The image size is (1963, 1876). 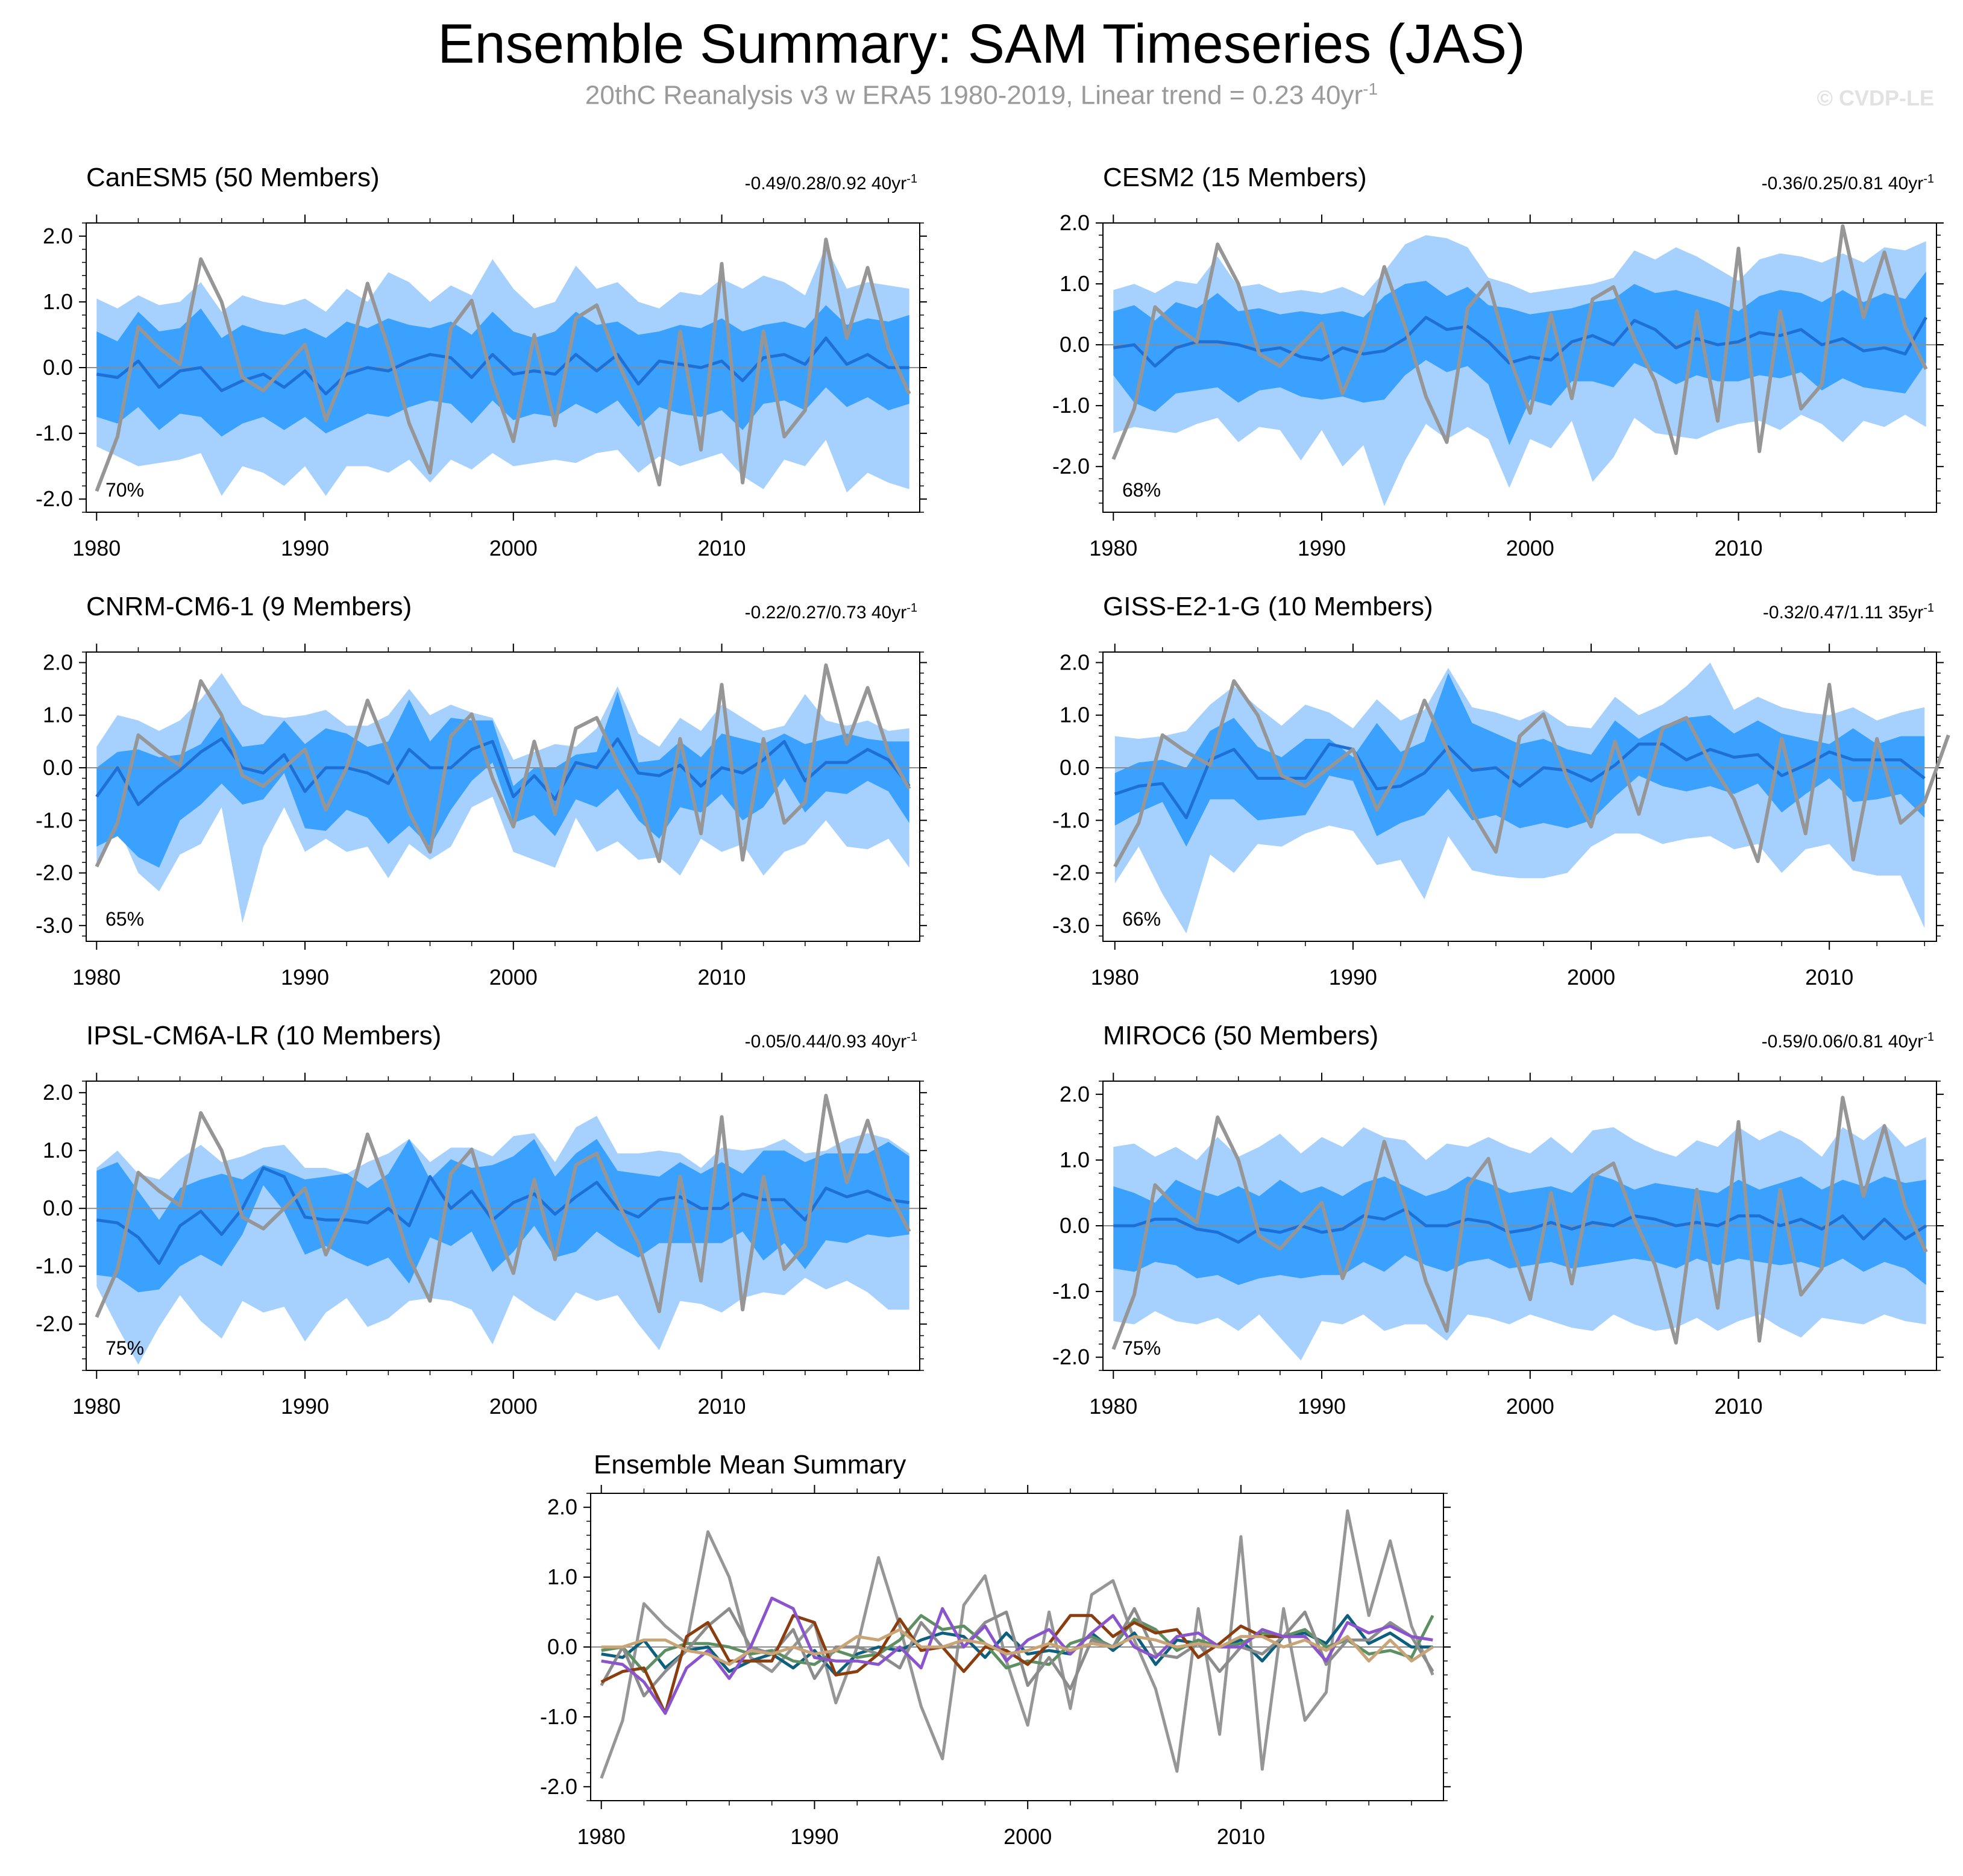 What do you see at coordinates (1241, 1035) in the screenshot?
I see `panel-title-miroc6: MIROC6 (50 Members)` at bounding box center [1241, 1035].